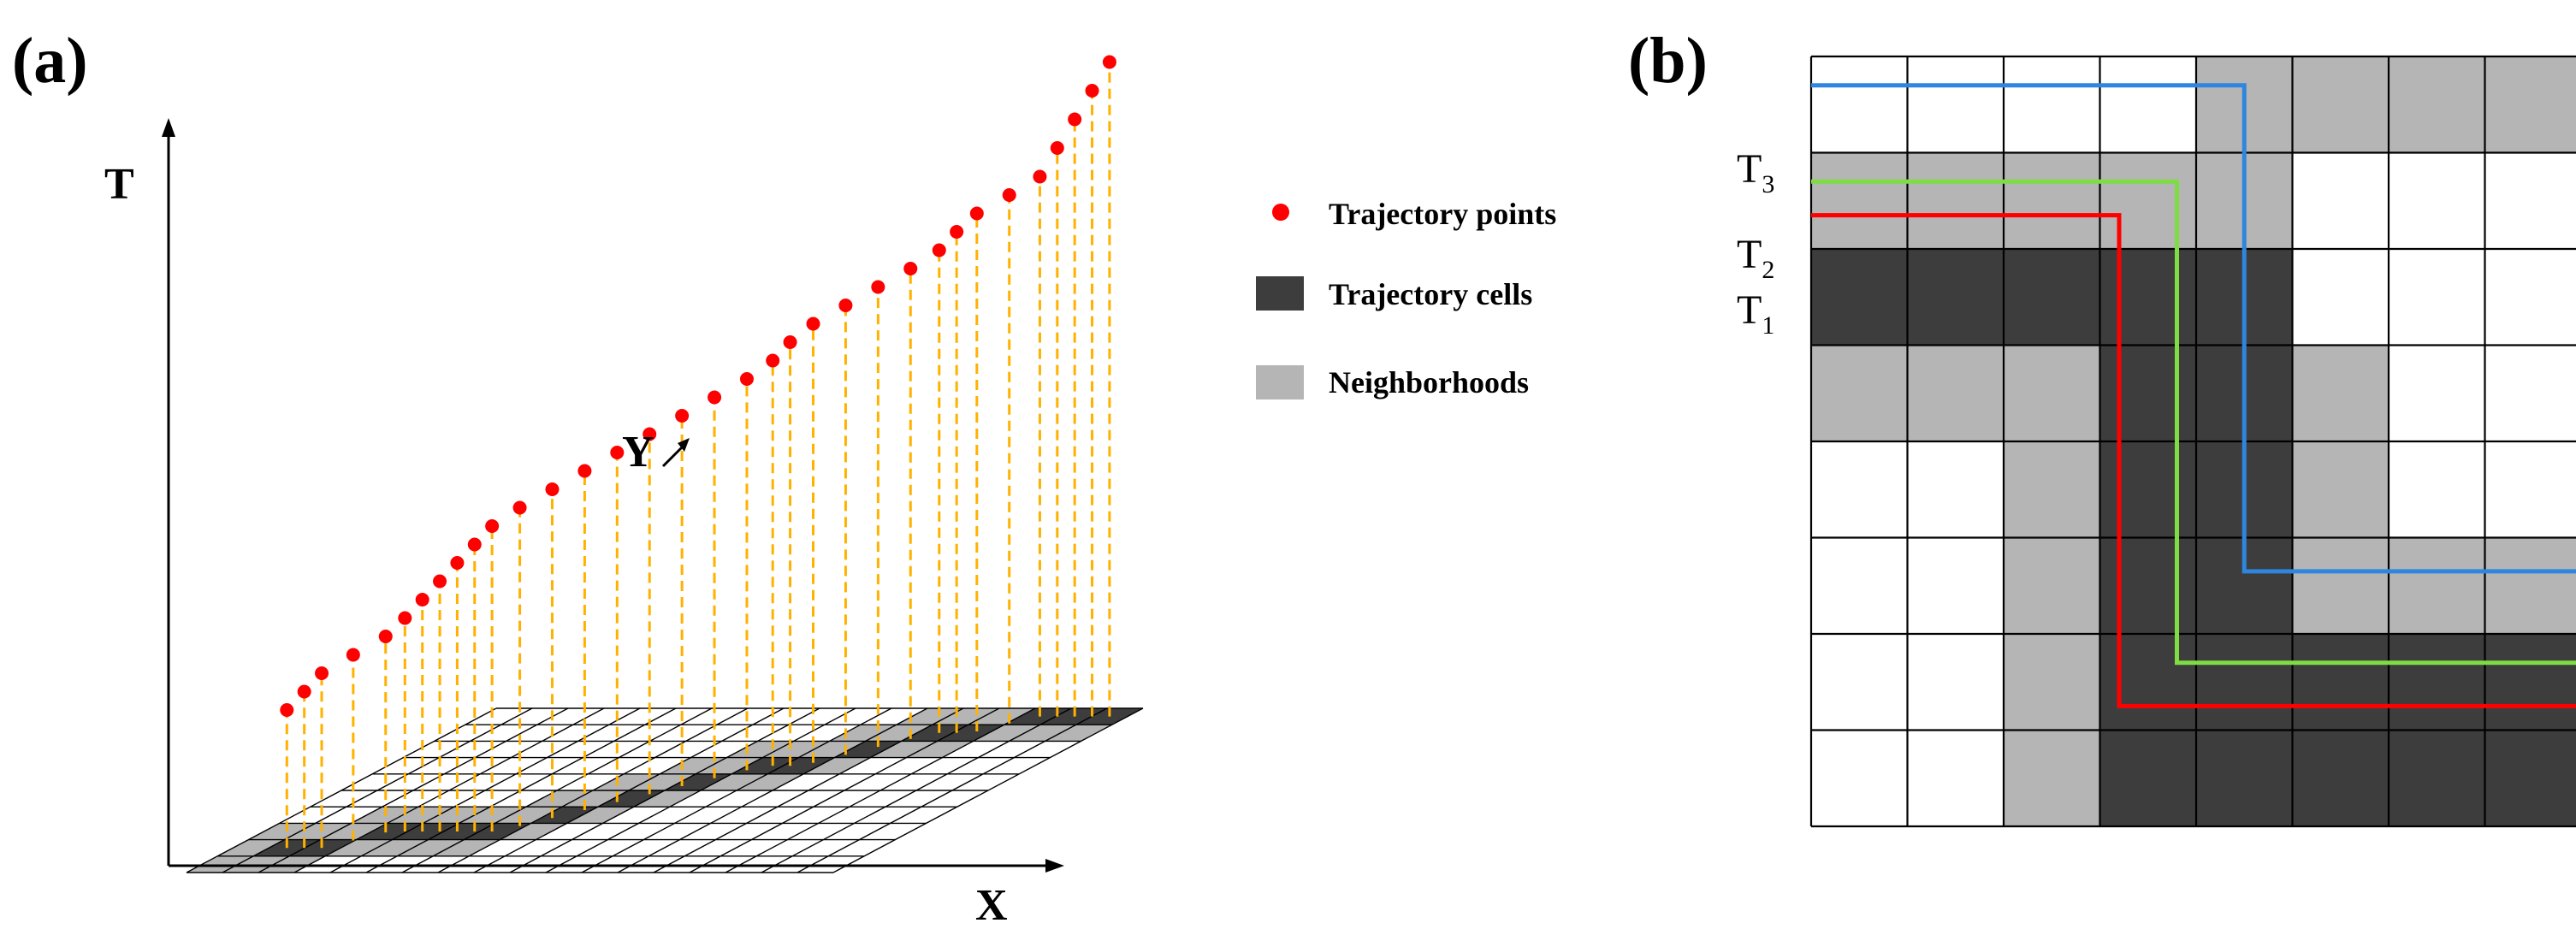  What do you see at coordinates (1755, 172) in the screenshot?
I see `trajectory-label-t3: T3` at bounding box center [1755, 172].